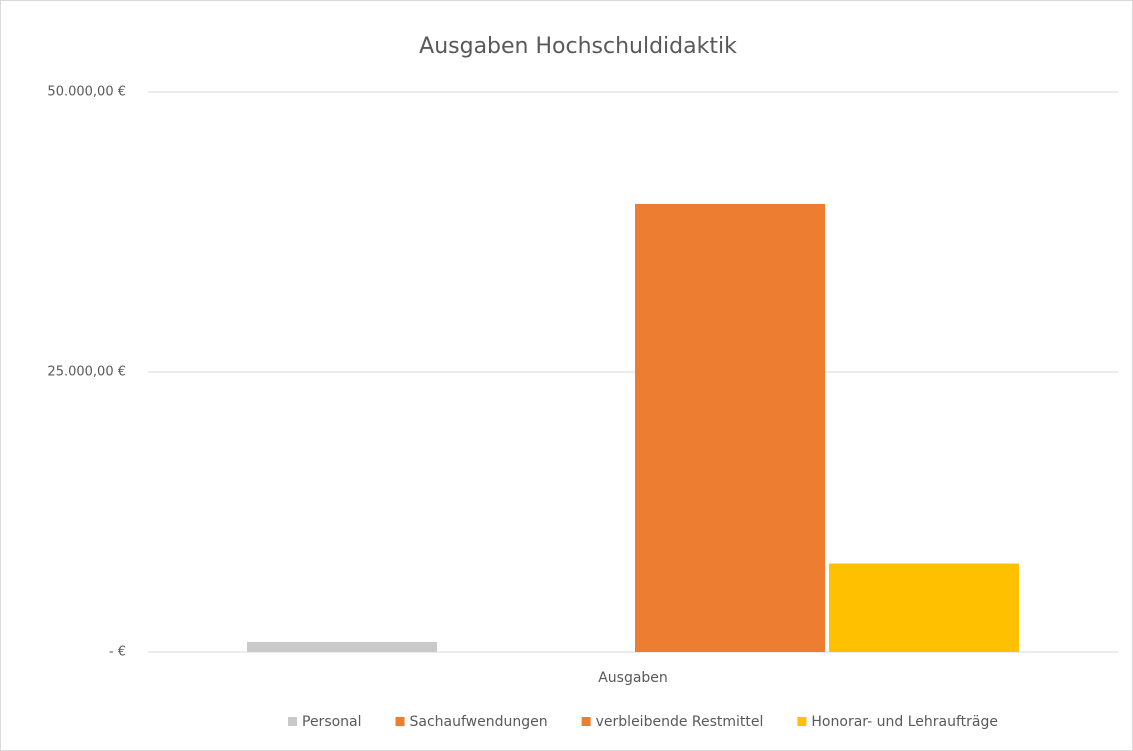 This screenshot has height=751, width=1133. What do you see at coordinates (86, 372) in the screenshot?
I see `y-tick-label: 25.000,00 €` at bounding box center [86, 372].